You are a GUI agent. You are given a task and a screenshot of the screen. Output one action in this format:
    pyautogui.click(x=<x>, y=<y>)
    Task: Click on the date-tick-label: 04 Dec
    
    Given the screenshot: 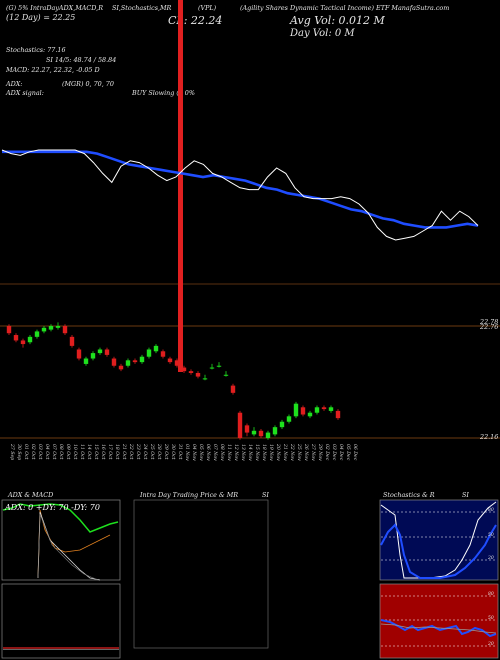 What is the action you would take?
    pyautogui.click(x=341, y=452)
    